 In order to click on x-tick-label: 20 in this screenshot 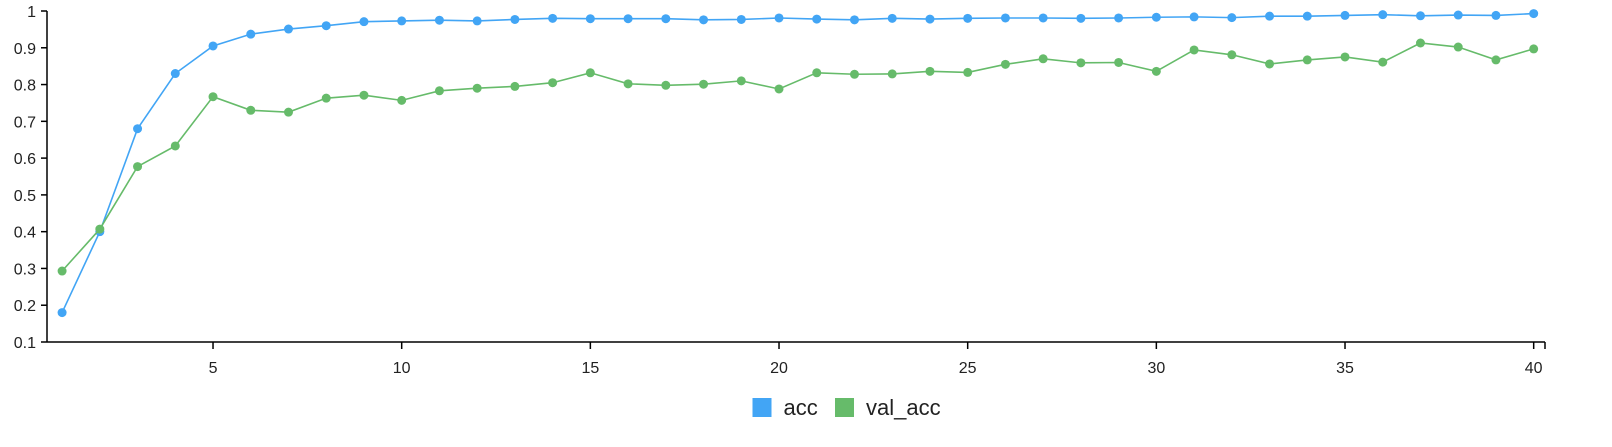, I will do `click(779, 368)`.